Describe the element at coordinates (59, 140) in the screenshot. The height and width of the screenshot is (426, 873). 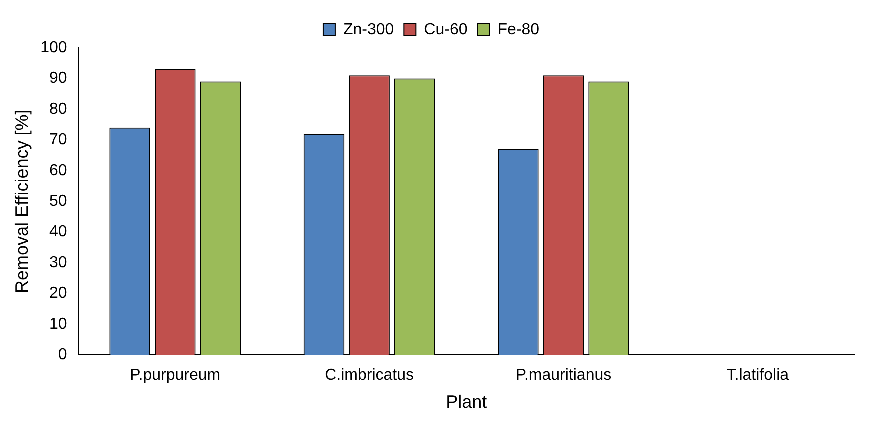
I see `y-tick-label: 70` at that location.